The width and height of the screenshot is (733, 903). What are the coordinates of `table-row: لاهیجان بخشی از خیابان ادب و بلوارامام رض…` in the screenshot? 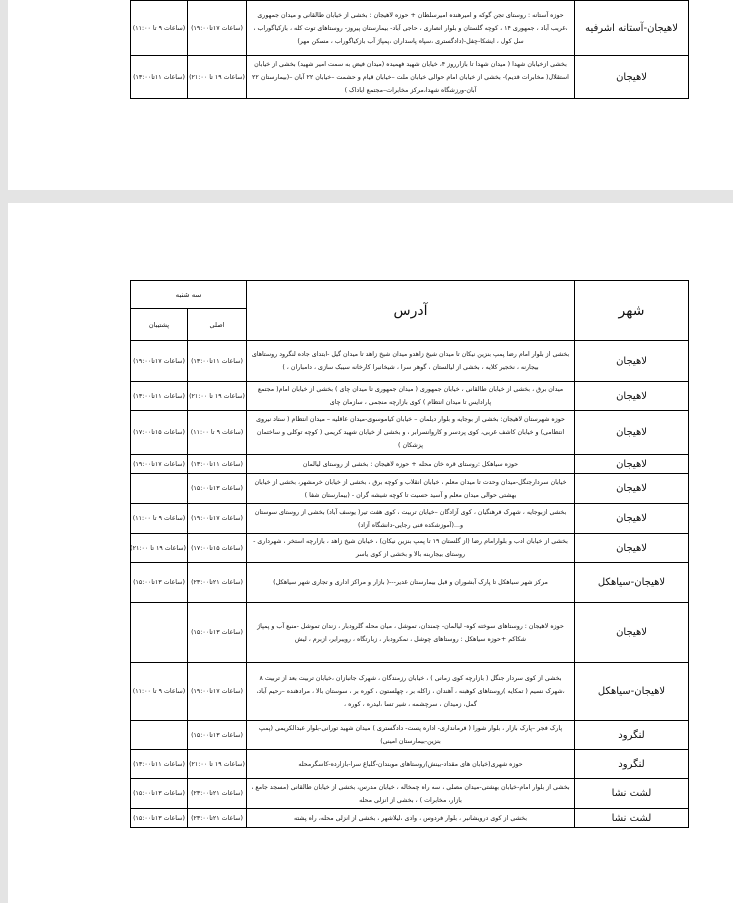 It's located at (409, 548).